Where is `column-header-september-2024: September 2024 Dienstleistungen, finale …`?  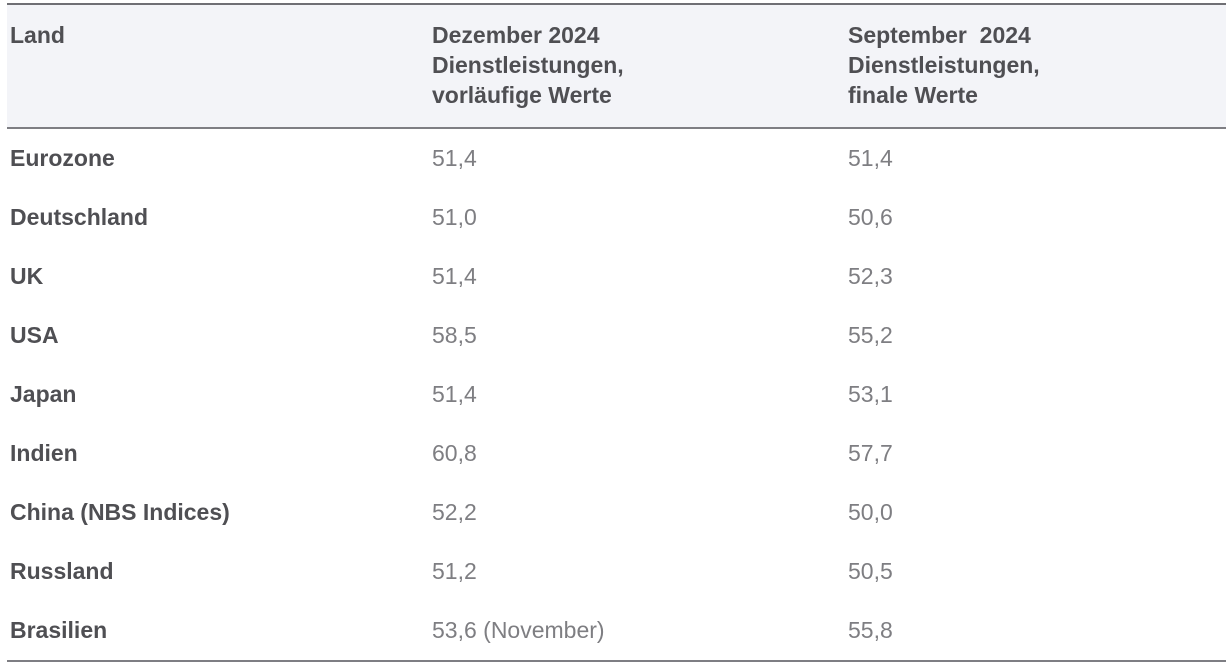 column-header-september-2024: September 2024 Dienstleistungen, finale … is located at coordinates (944, 65).